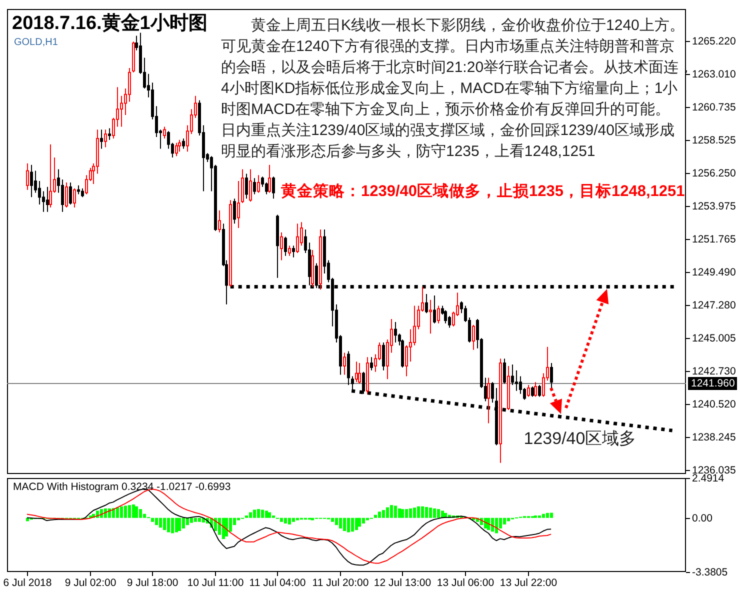 The image size is (740, 599). I want to click on y-tick-label: 1240.520, so click(714, 404).